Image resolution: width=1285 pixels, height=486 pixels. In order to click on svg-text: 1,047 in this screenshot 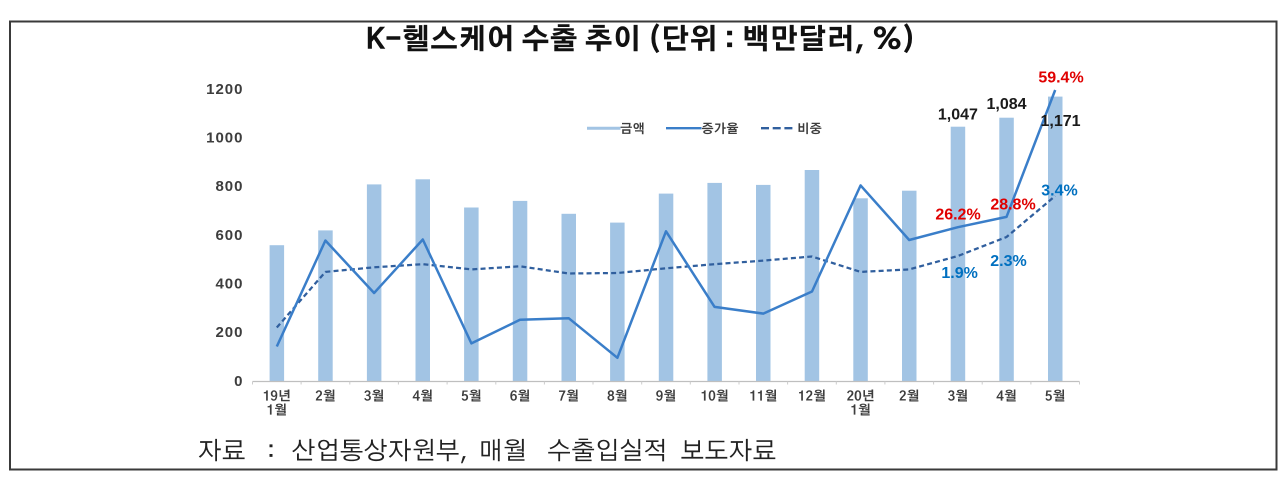, I will do `click(958, 115)`.